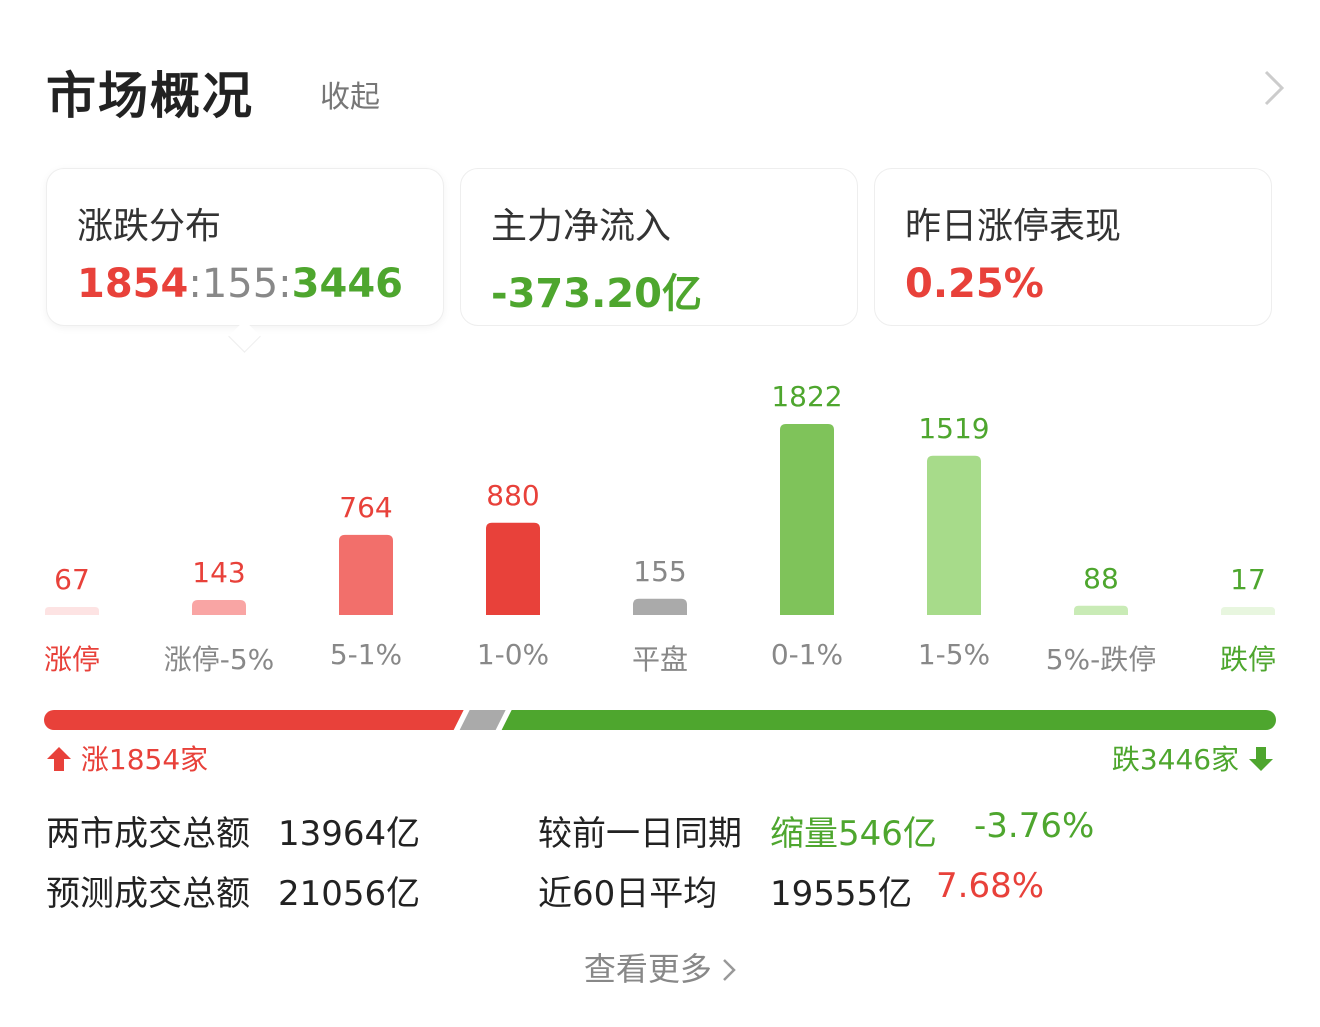 Image resolution: width=1320 pixels, height=1027 pixels. I want to click on card-label: 主力净流入, so click(581, 226).